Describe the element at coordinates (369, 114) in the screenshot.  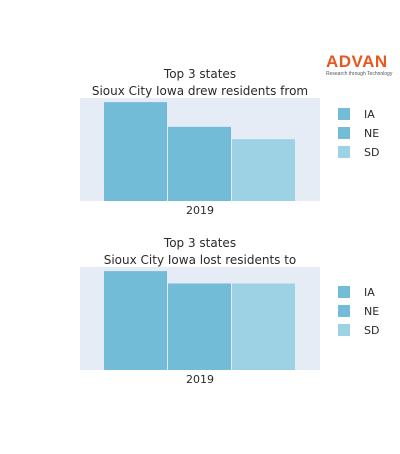
I see `chart-1-legend-label-ia: IA` at that location.